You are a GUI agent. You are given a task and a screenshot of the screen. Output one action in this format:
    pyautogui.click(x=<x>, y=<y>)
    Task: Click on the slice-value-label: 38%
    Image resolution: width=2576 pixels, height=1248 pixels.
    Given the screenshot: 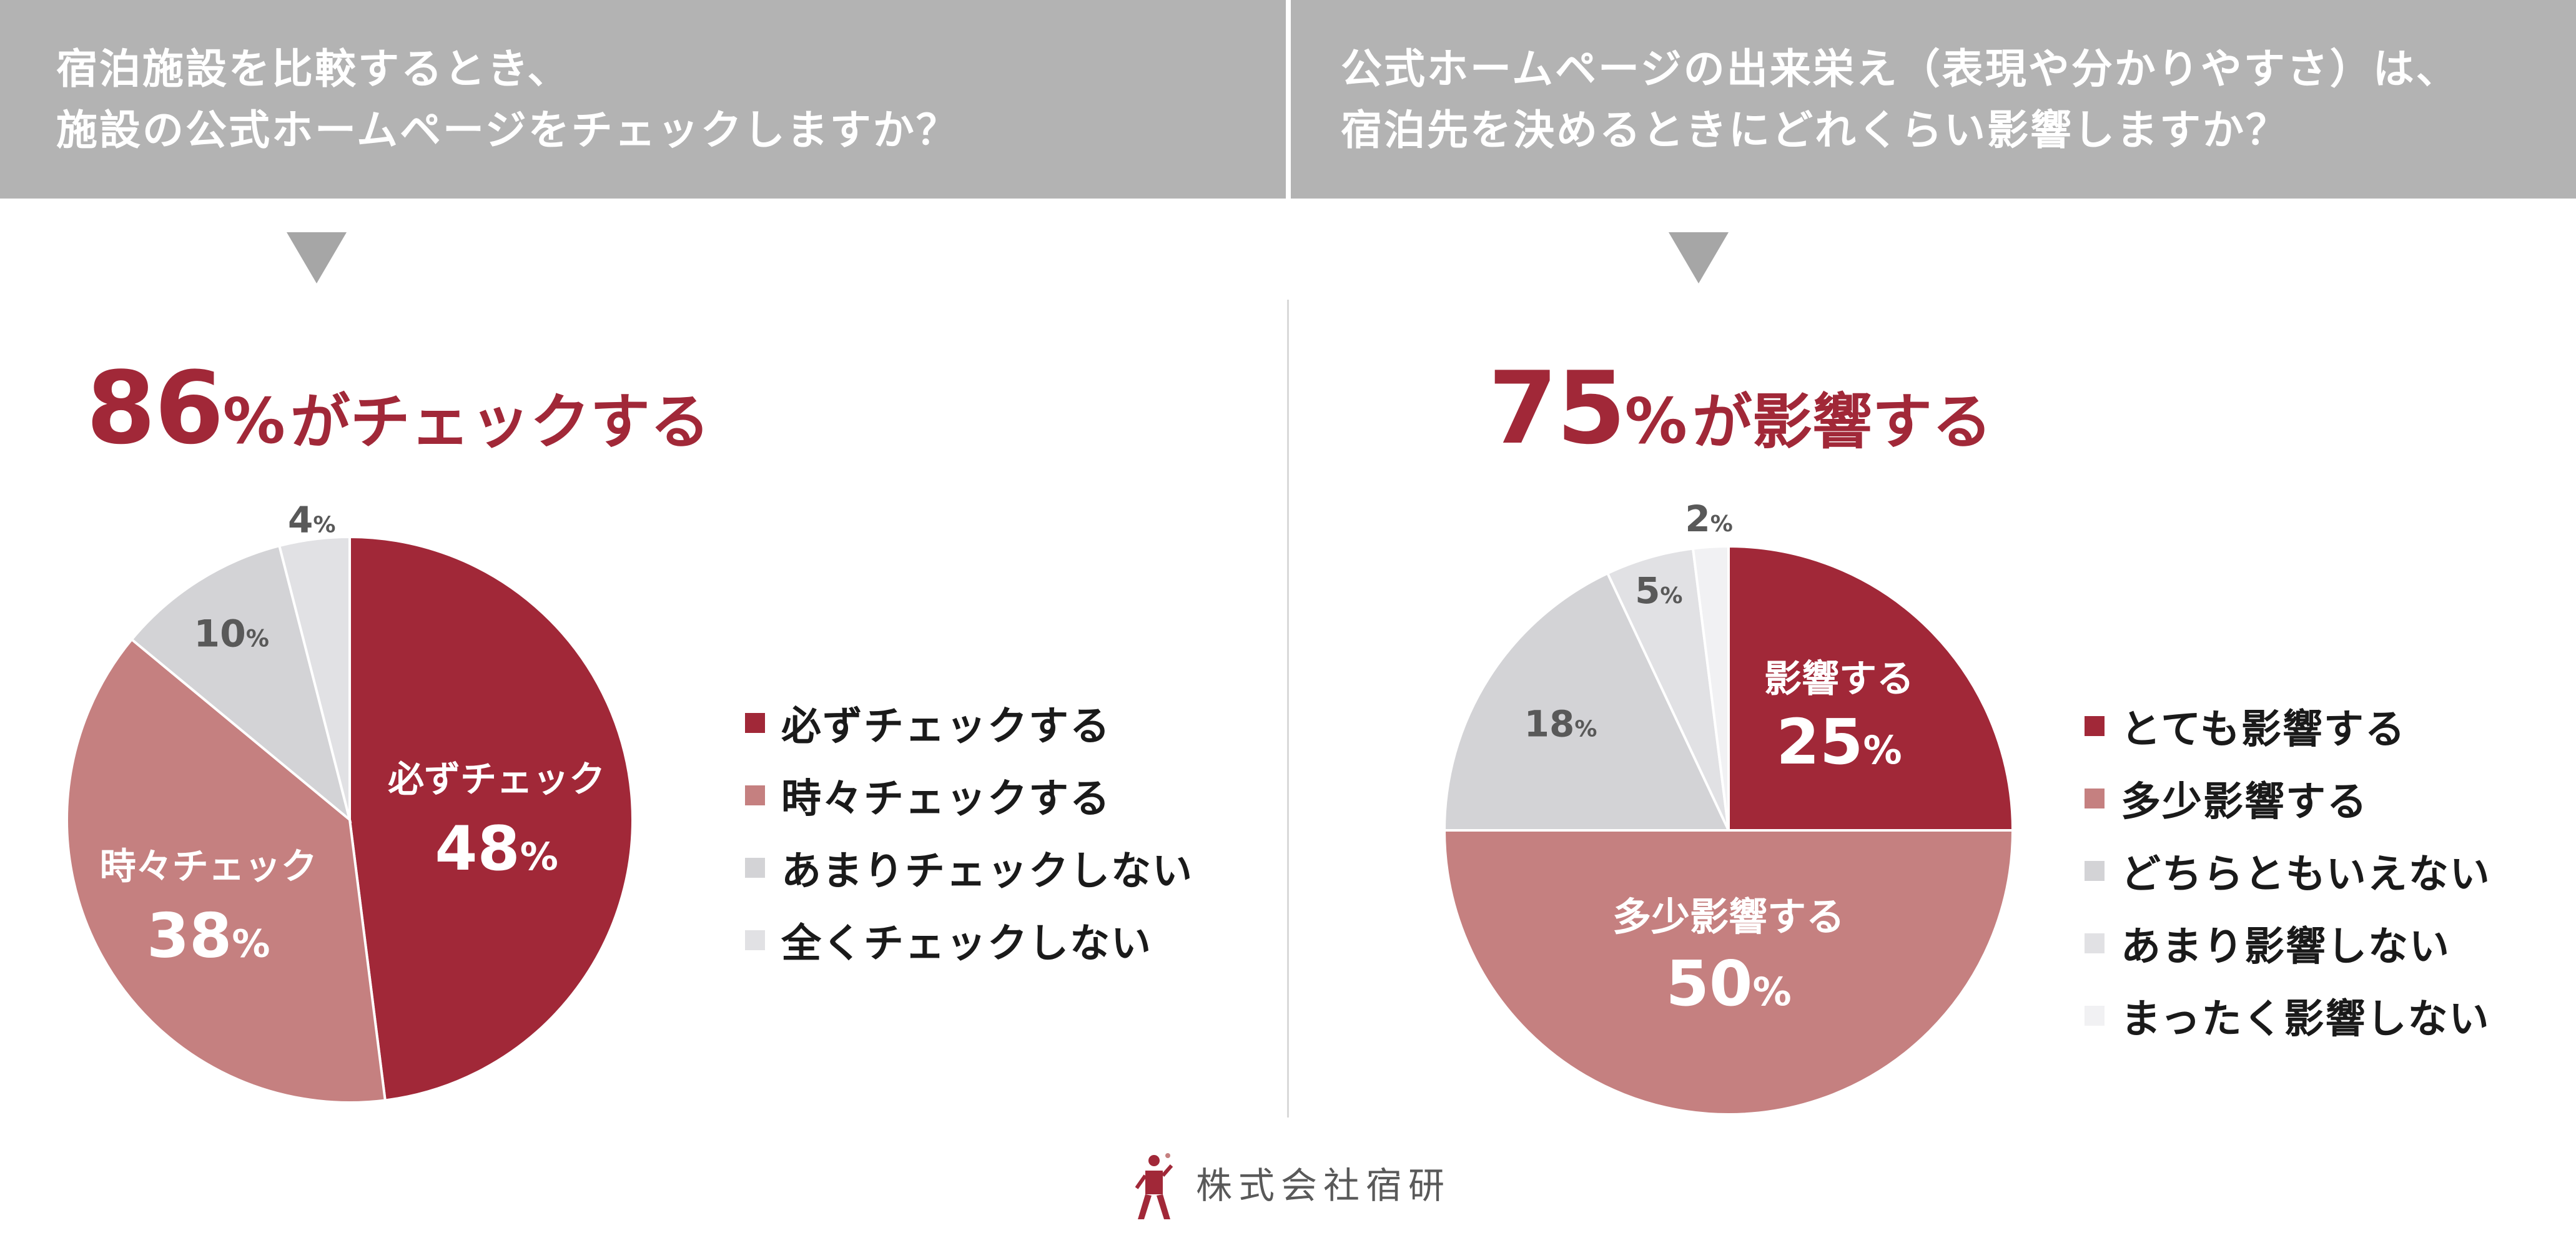 What is the action you would take?
    pyautogui.click(x=209, y=935)
    